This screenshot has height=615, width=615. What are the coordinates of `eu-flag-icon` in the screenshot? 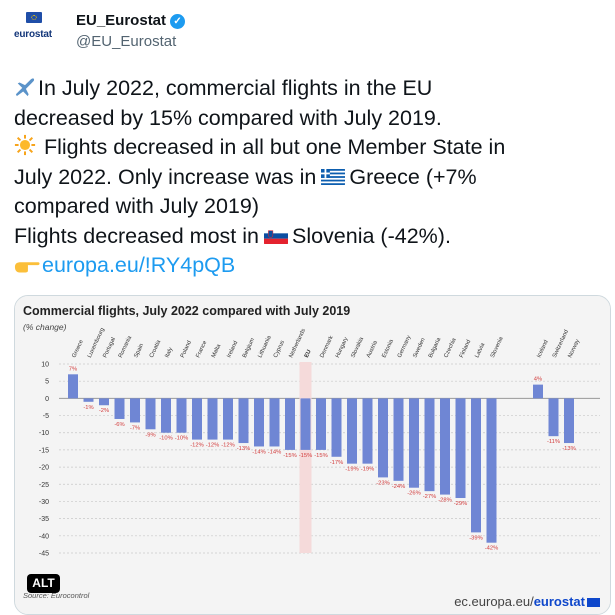 It's located at (34, 17).